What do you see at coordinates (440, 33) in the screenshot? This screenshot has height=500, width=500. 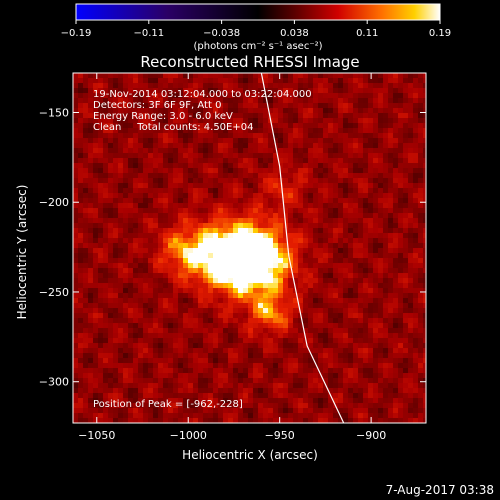 I see `colorbar-tick-label: 0.19` at bounding box center [440, 33].